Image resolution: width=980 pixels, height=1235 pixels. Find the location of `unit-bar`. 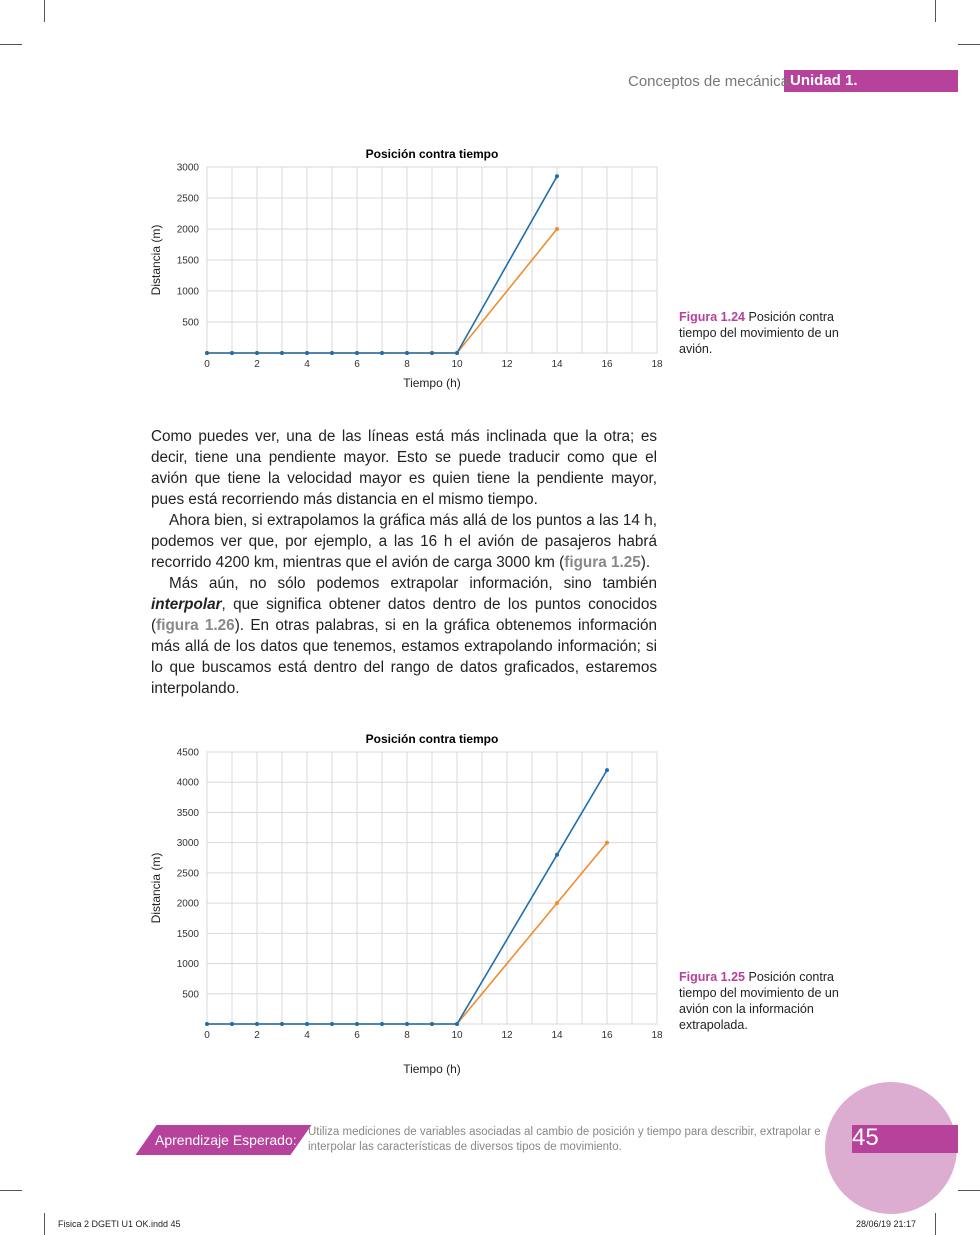

unit-bar is located at coordinates (871, 81).